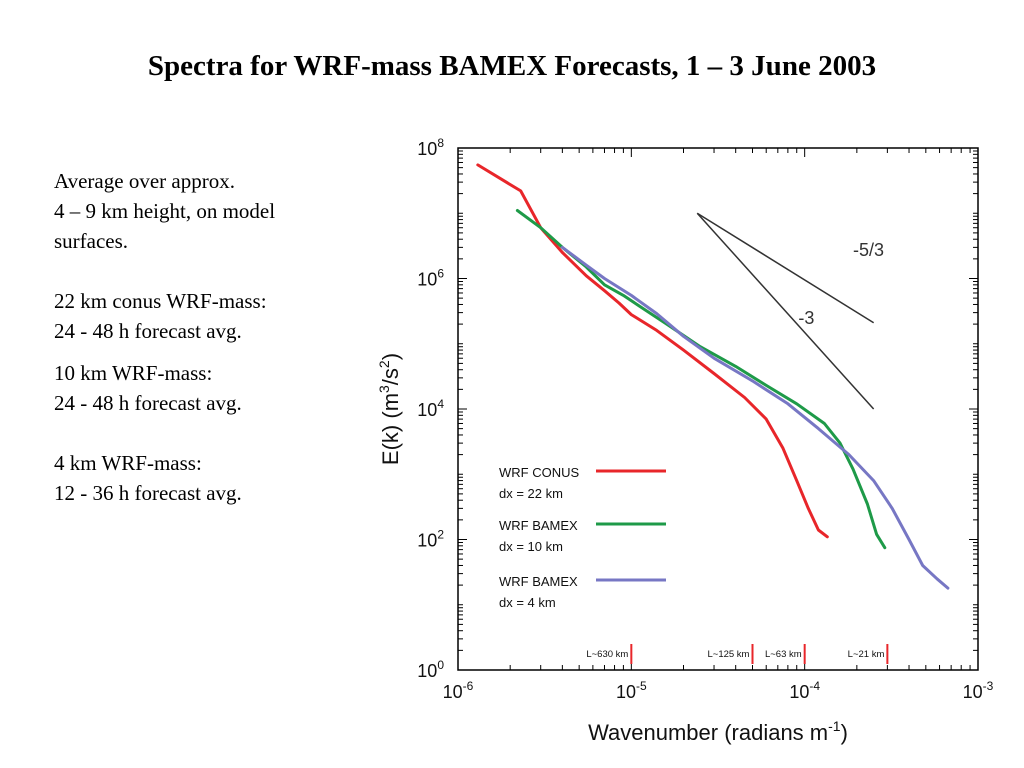 This screenshot has height=768, width=1024. Describe the element at coordinates (430, 539) in the screenshot. I see `y-tick-label: 10²` at that location.